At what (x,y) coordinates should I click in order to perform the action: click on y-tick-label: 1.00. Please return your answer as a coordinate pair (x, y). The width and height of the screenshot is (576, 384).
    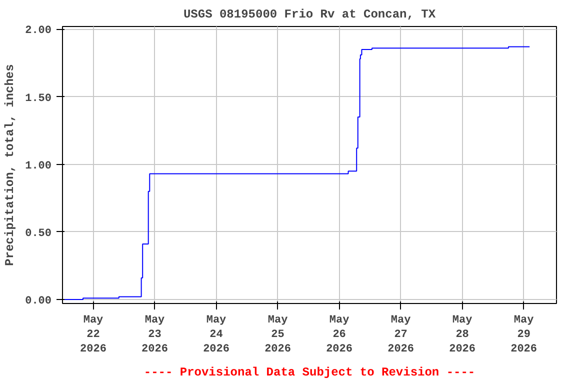
    Looking at the image, I should click on (38, 166).